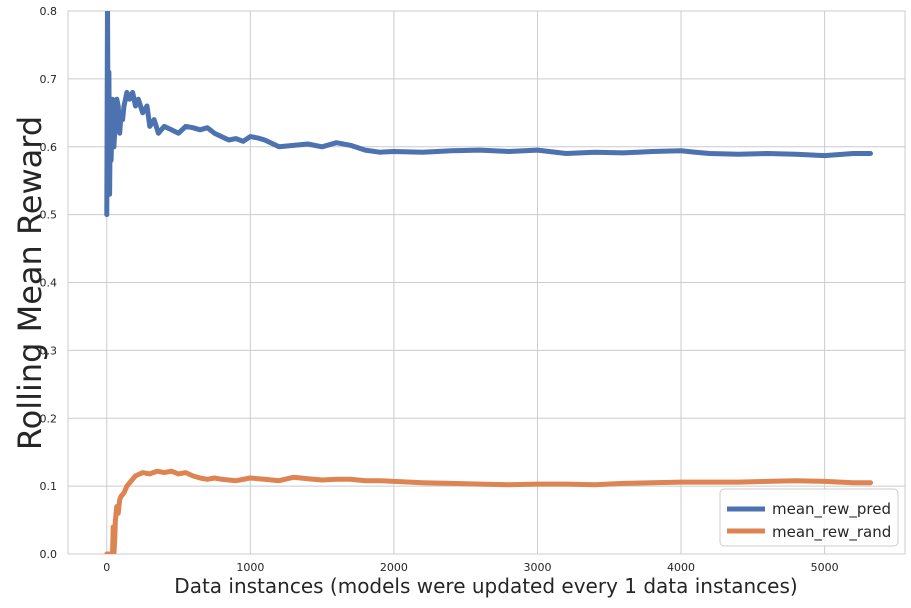 Image resolution: width=911 pixels, height=608 pixels. Describe the element at coordinates (49, 283) in the screenshot. I see `y-tick-label: 0.4` at that location.